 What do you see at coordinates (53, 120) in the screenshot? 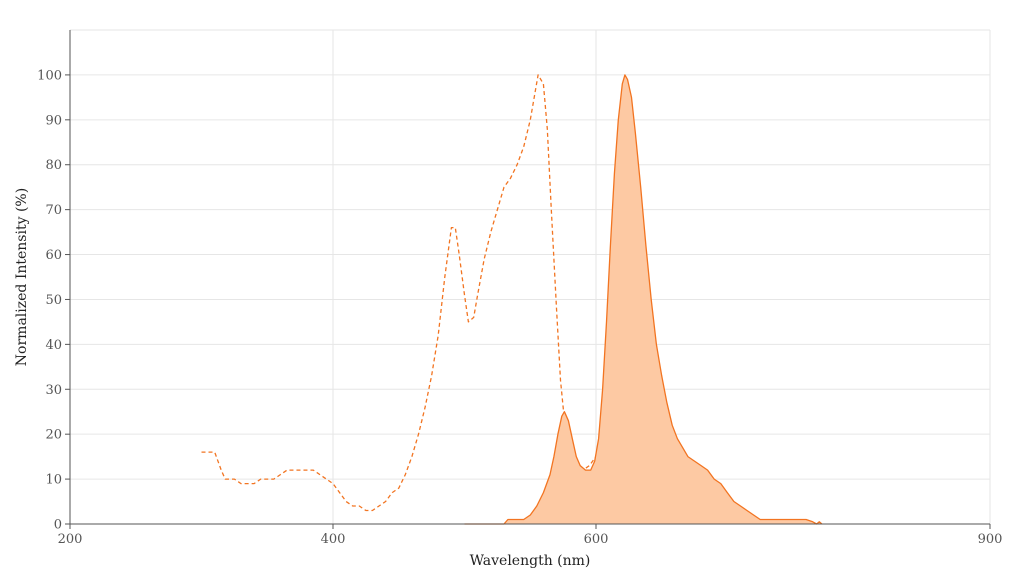
I see `y-tick-label: 90` at bounding box center [53, 120].